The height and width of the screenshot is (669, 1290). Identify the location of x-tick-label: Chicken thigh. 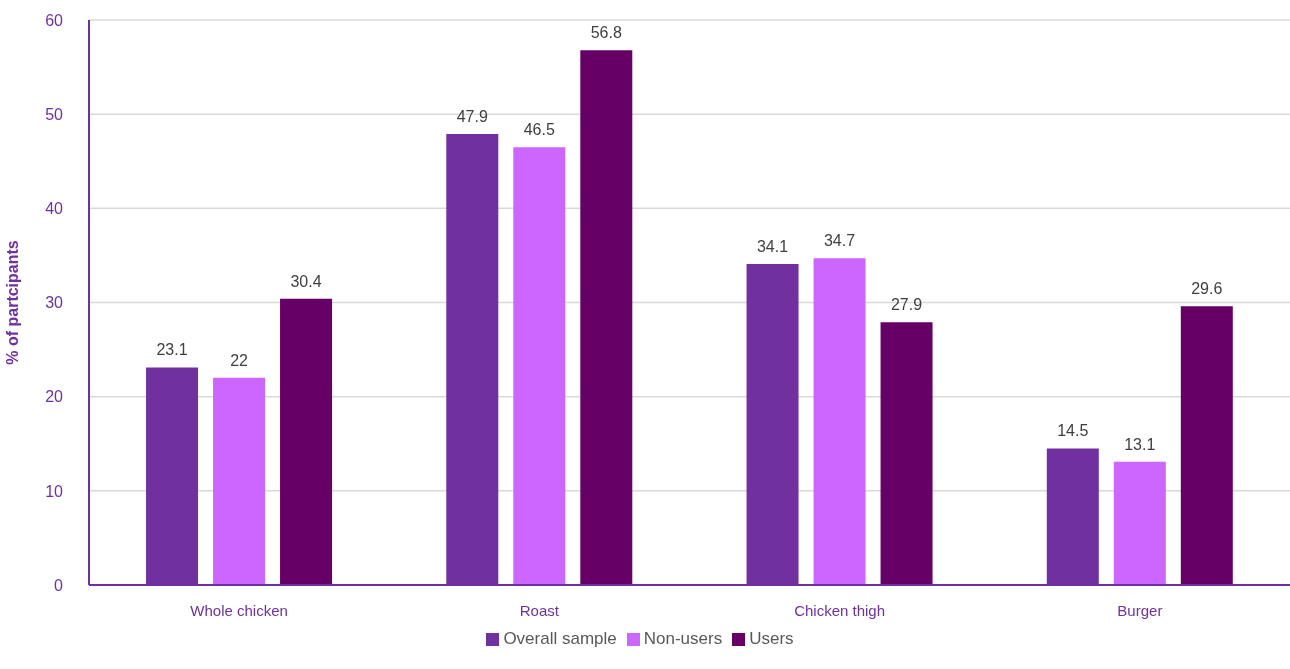
(840, 610).